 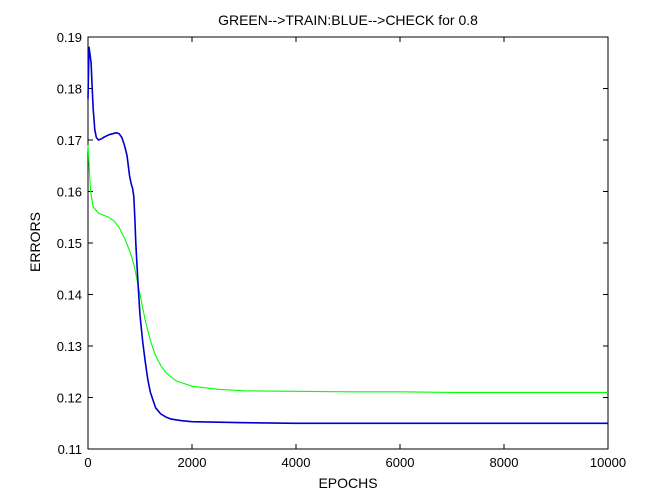 What do you see at coordinates (608, 462) in the screenshot?
I see `x-tick-label: 10000` at bounding box center [608, 462].